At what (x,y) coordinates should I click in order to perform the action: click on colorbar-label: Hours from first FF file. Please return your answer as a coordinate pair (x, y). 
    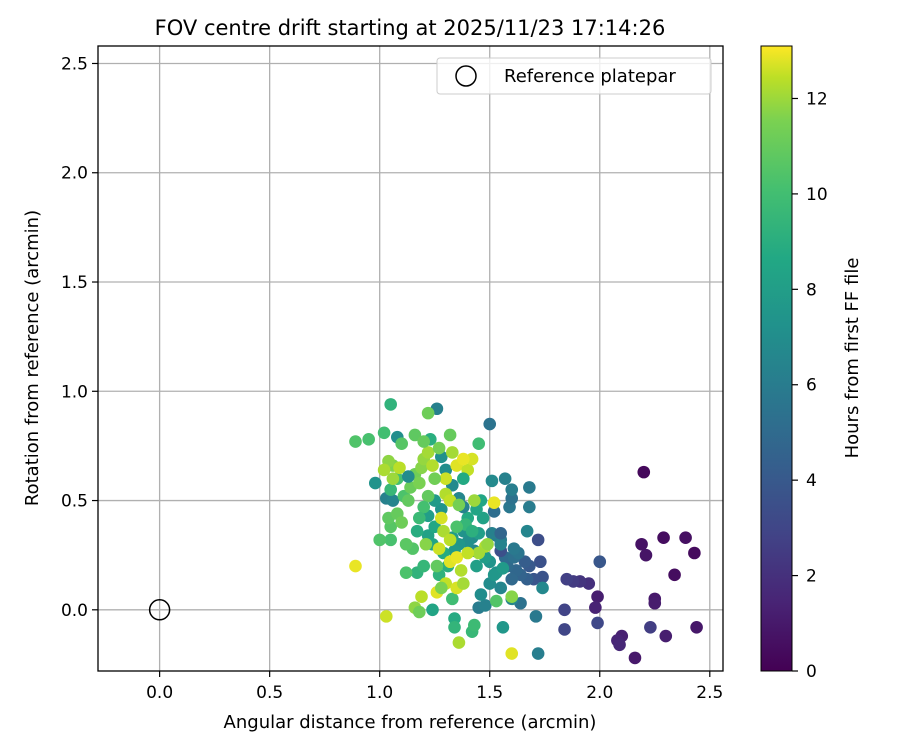
    Looking at the image, I should click on (852, 358).